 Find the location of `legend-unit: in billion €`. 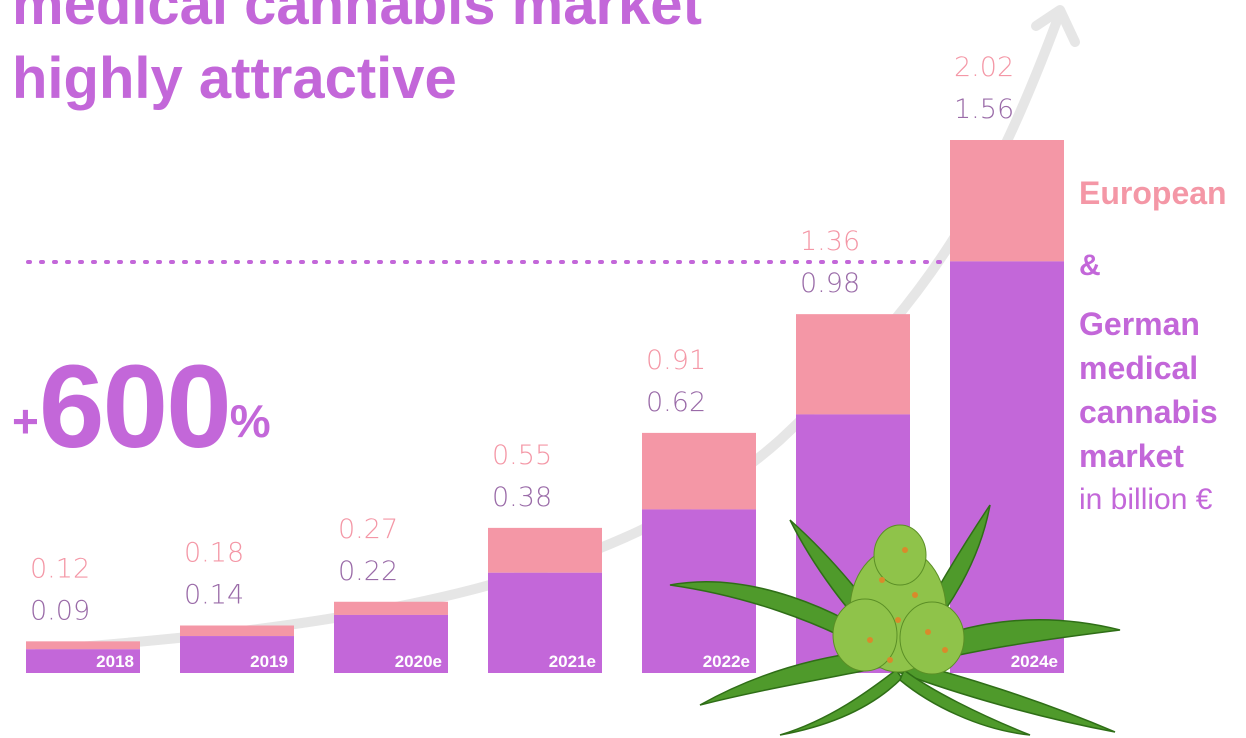

legend-unit: in billion € is located at coordinates (1146, 499).